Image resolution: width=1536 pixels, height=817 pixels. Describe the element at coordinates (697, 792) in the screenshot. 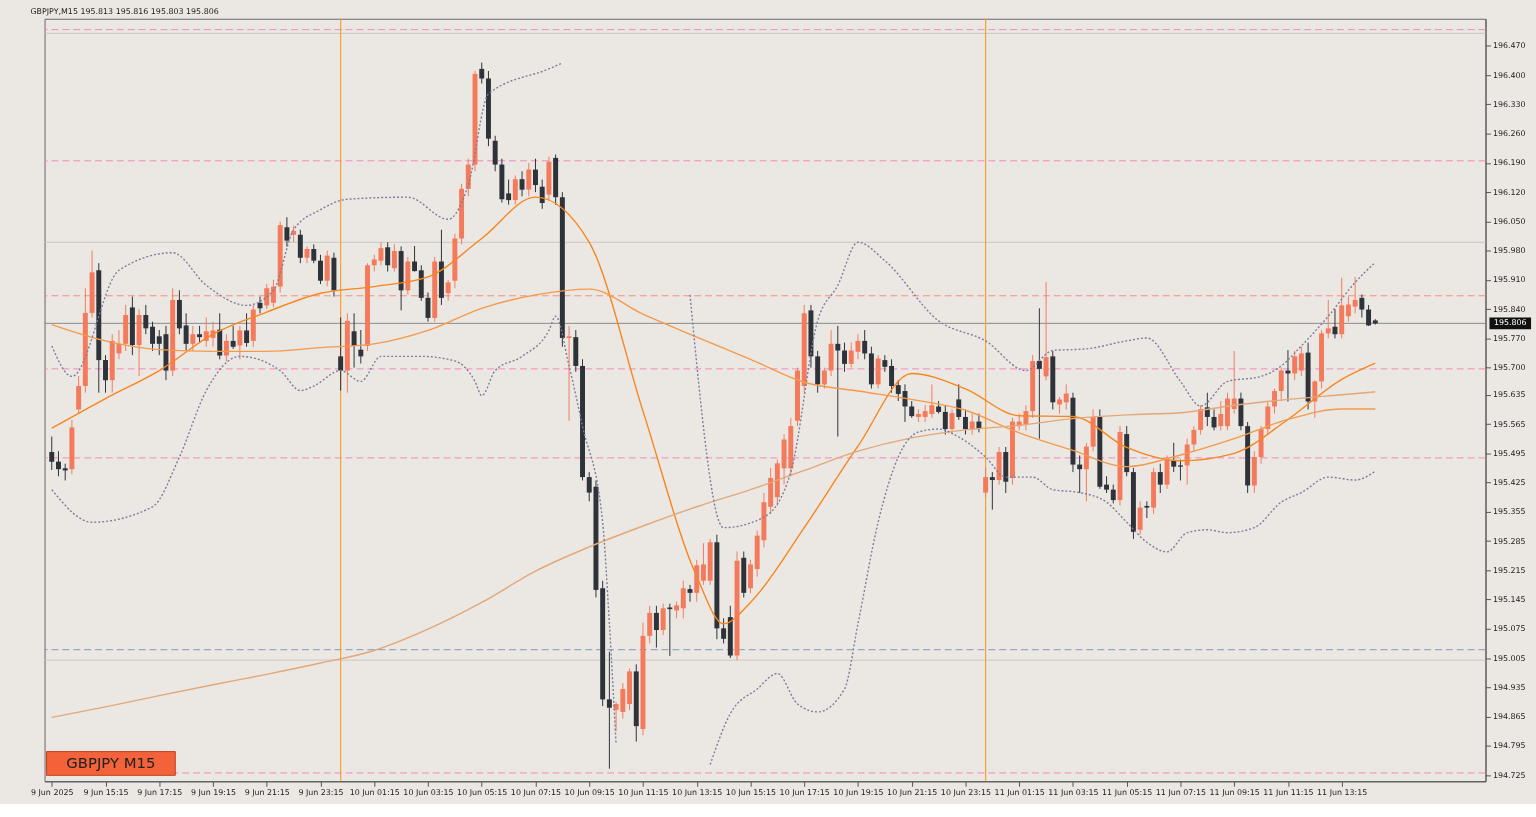

I see `x-tick-label: 10 Jun 13:15` at that location.